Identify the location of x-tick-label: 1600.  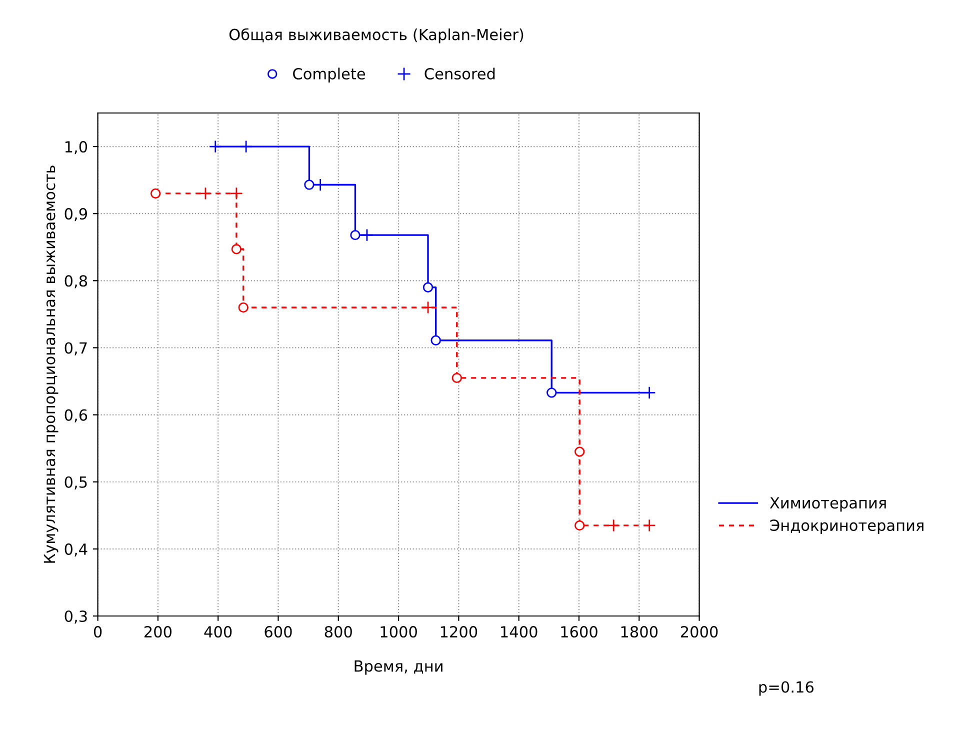
(579, 632).